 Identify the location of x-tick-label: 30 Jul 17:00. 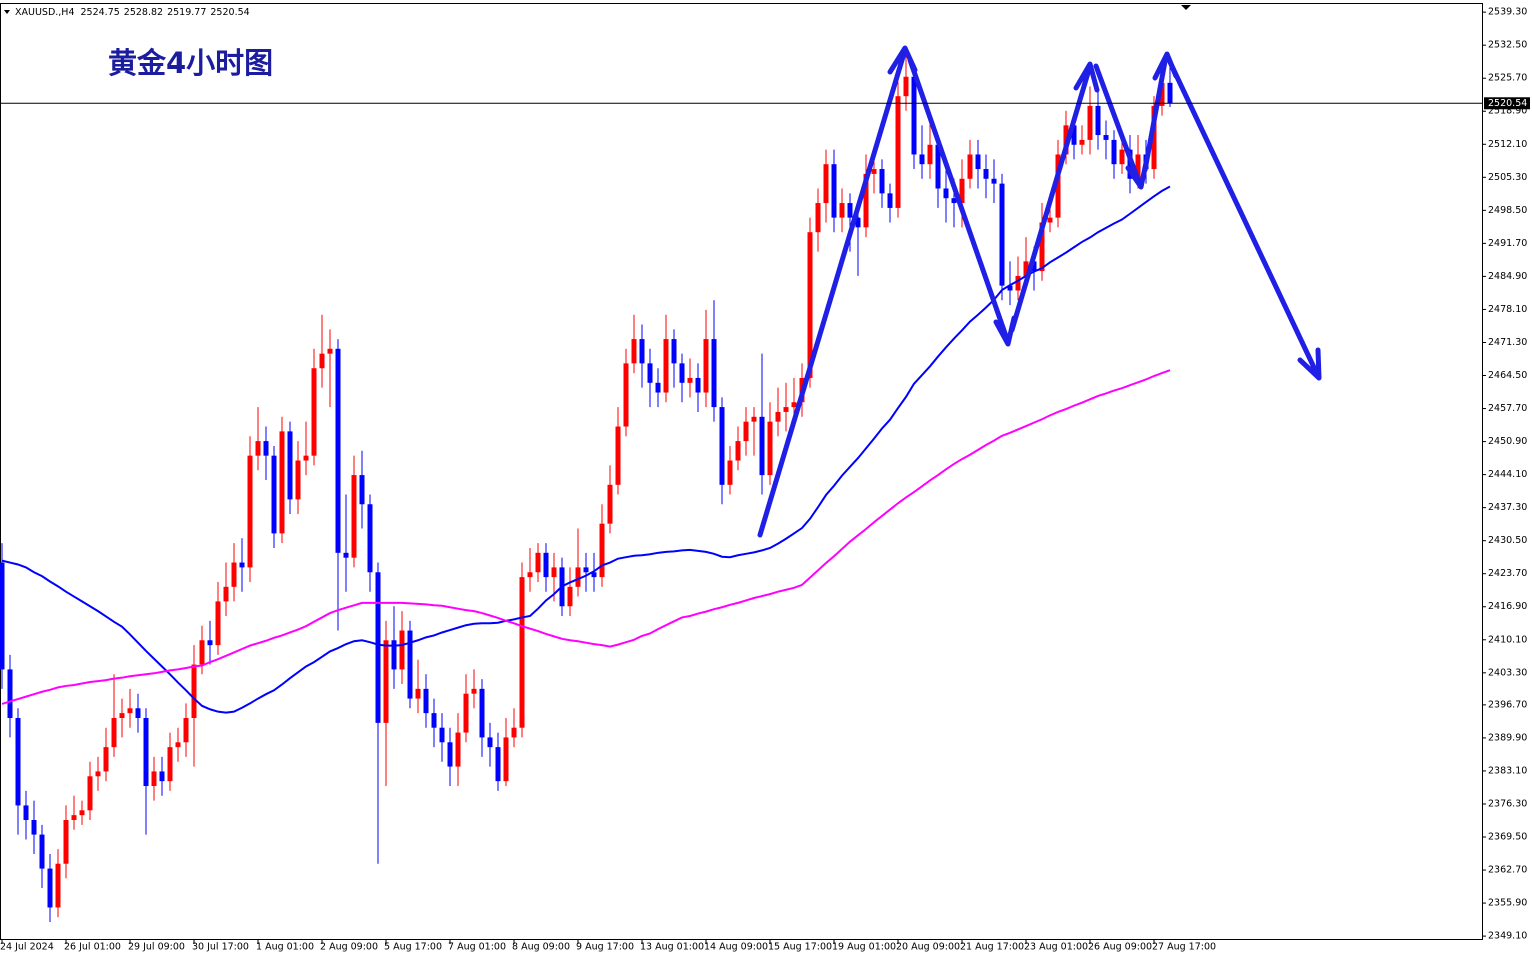
(220, 947).